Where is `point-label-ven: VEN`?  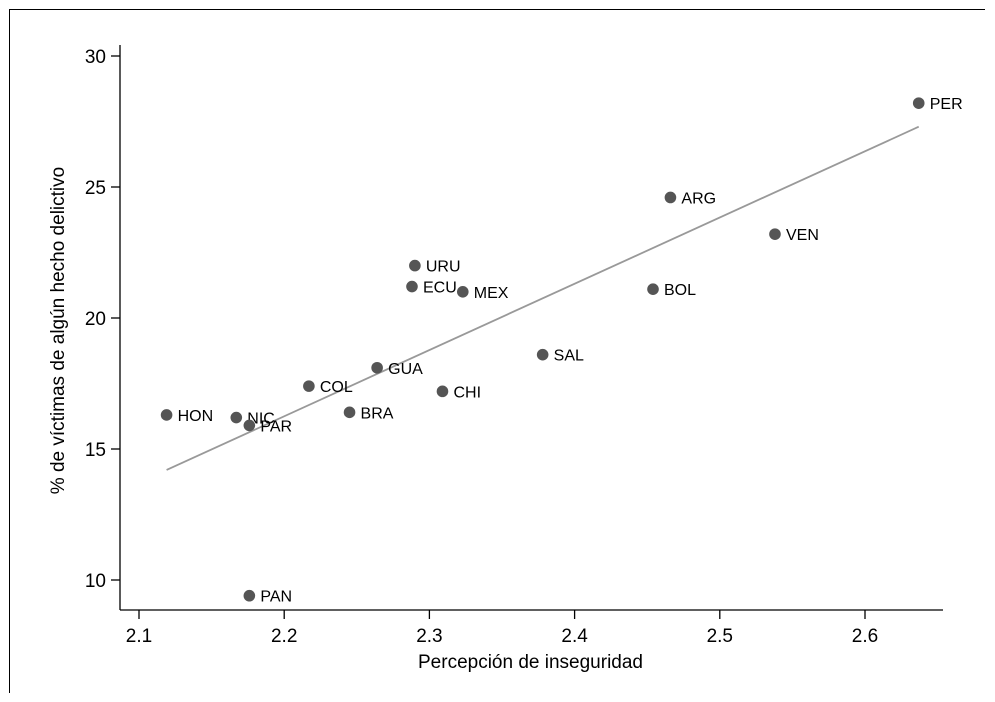 point-label-ven: VEN is located at coordinates (802, 235).